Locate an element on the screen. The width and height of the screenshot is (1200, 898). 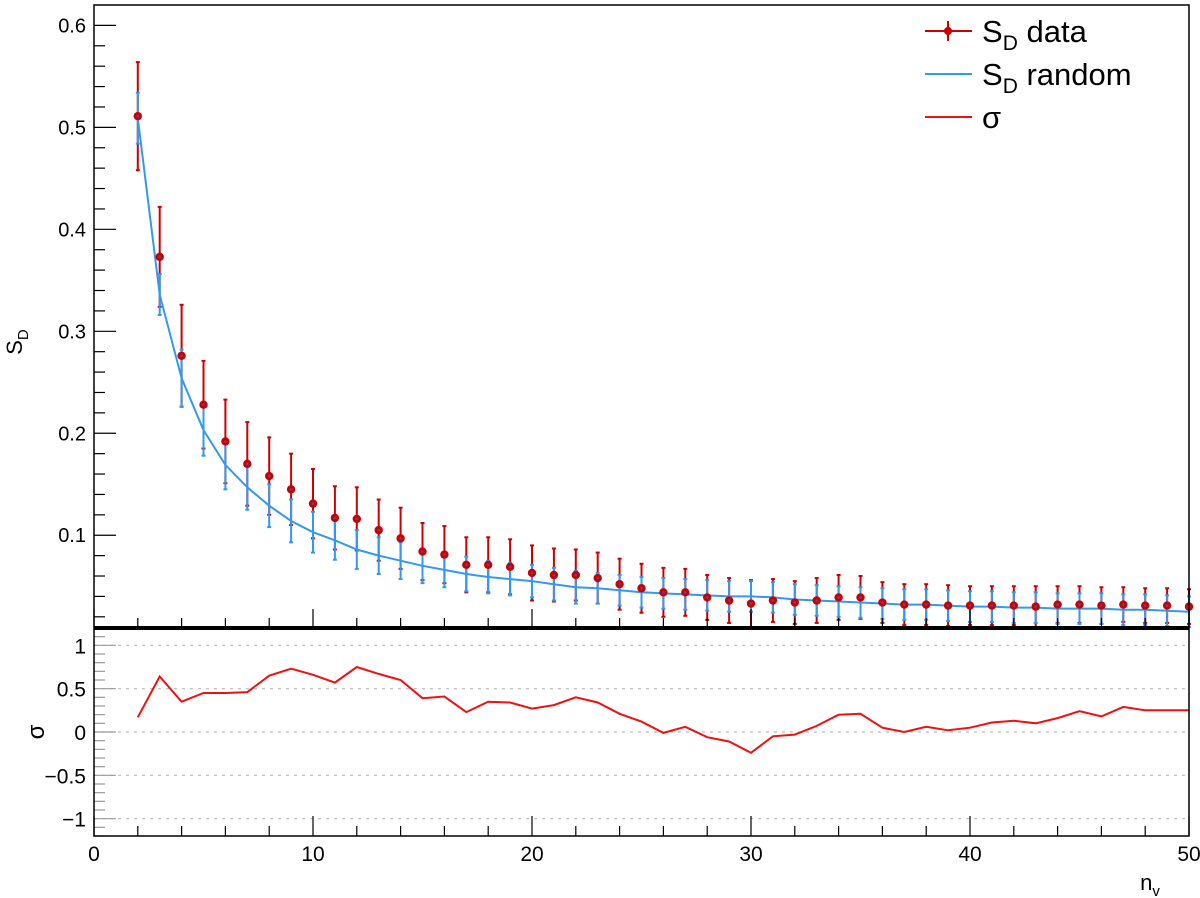
top-y-tick-label: 0.3 is located at coordinates (72, 332).